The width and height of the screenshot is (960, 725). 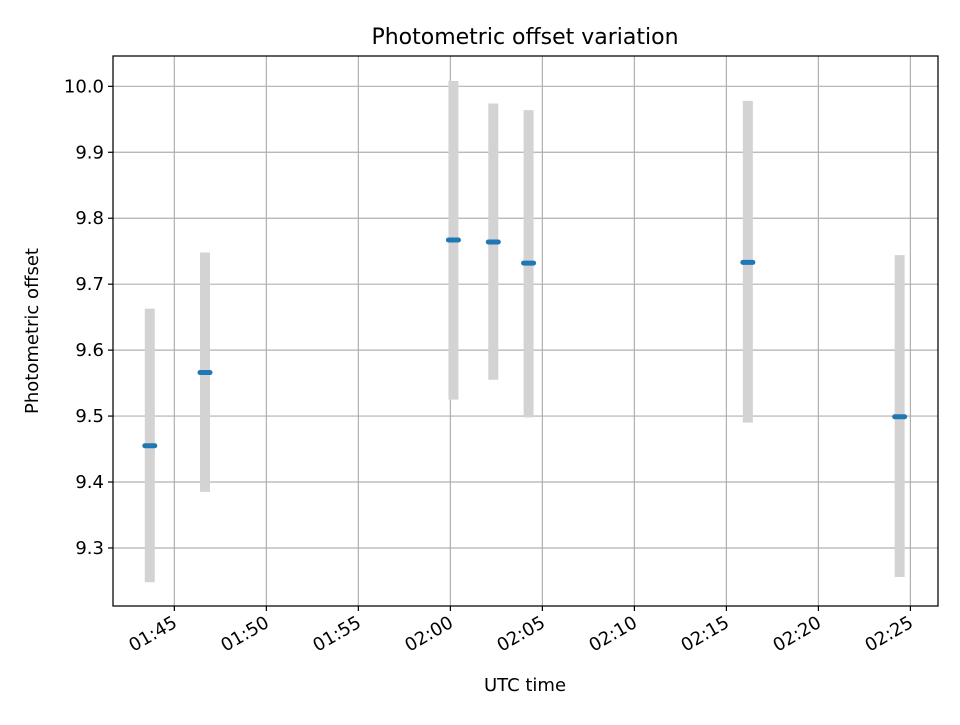 I want to click on y-tick-label: 9.3, so click(x=89, y=548).